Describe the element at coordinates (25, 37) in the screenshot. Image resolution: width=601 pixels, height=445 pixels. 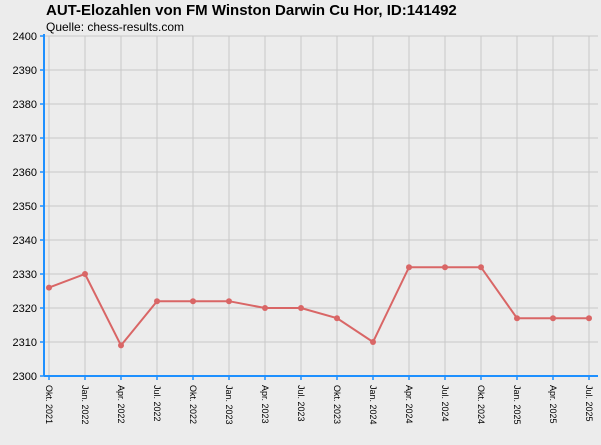
I see `y-tick-label: 2400` at that location.